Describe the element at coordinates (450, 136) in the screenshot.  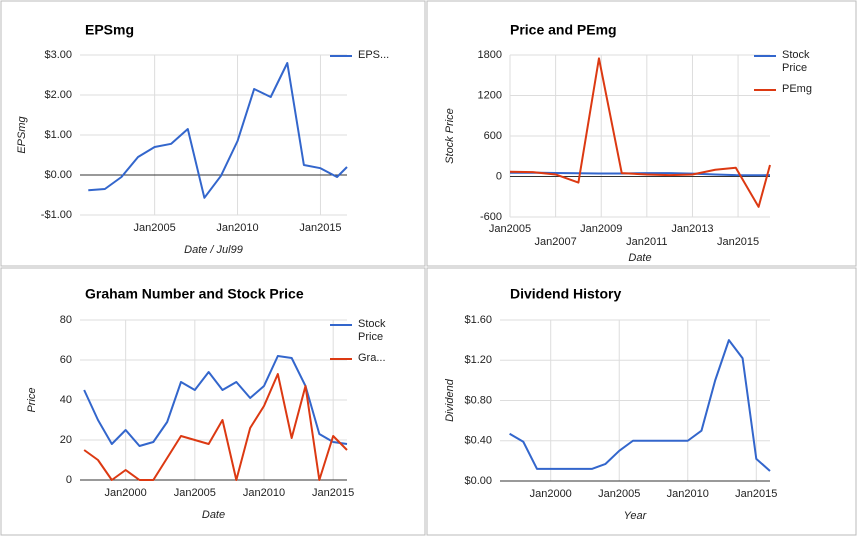
I see `y-axis-title: Stock Price` at that location.